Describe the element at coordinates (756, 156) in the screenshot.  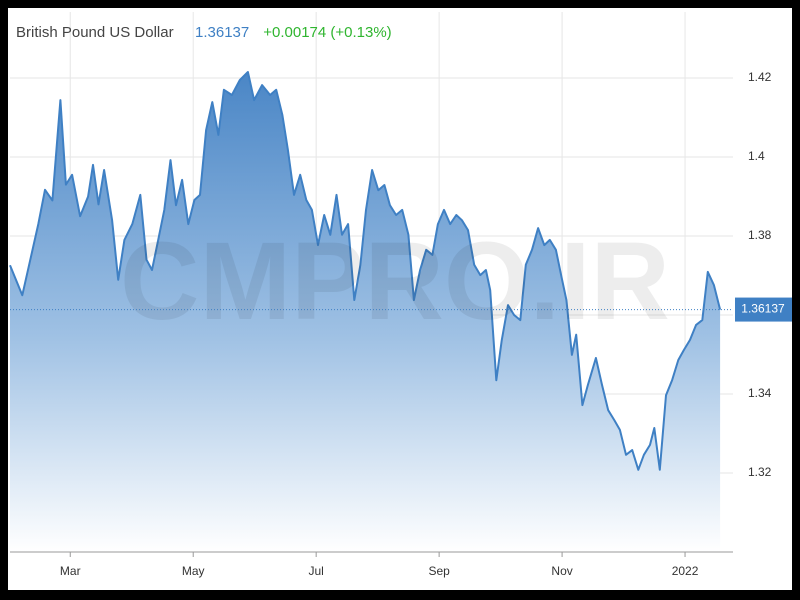
I see `y-tick-label: 1.4` at that location.